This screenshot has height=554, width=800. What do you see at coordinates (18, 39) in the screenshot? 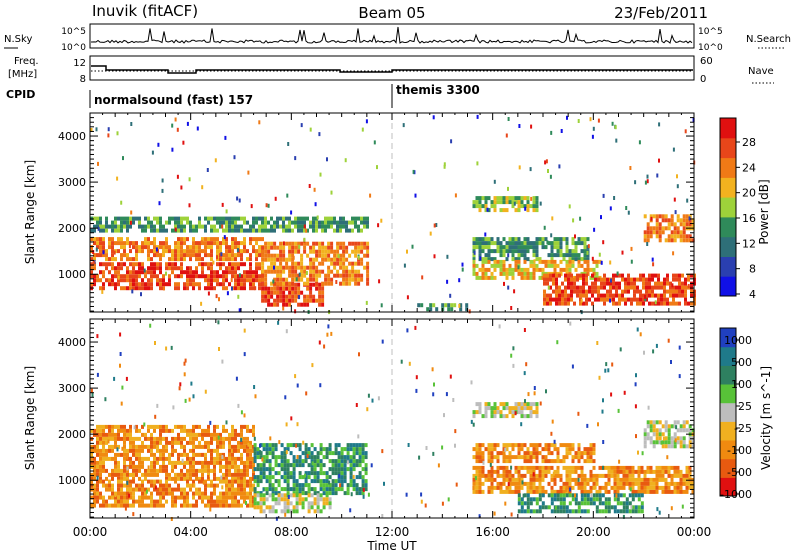
I see `nsky-label: N.Sky` at bounding box center [18, 39].